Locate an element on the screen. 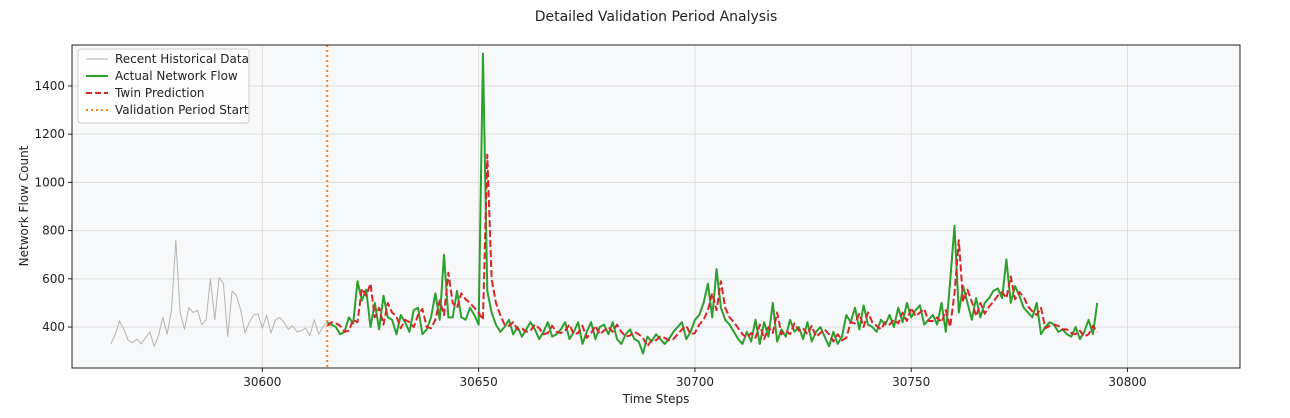 The image size is (1290, 418). y-tick-label: 1000 is located at coordinates (49, 182).